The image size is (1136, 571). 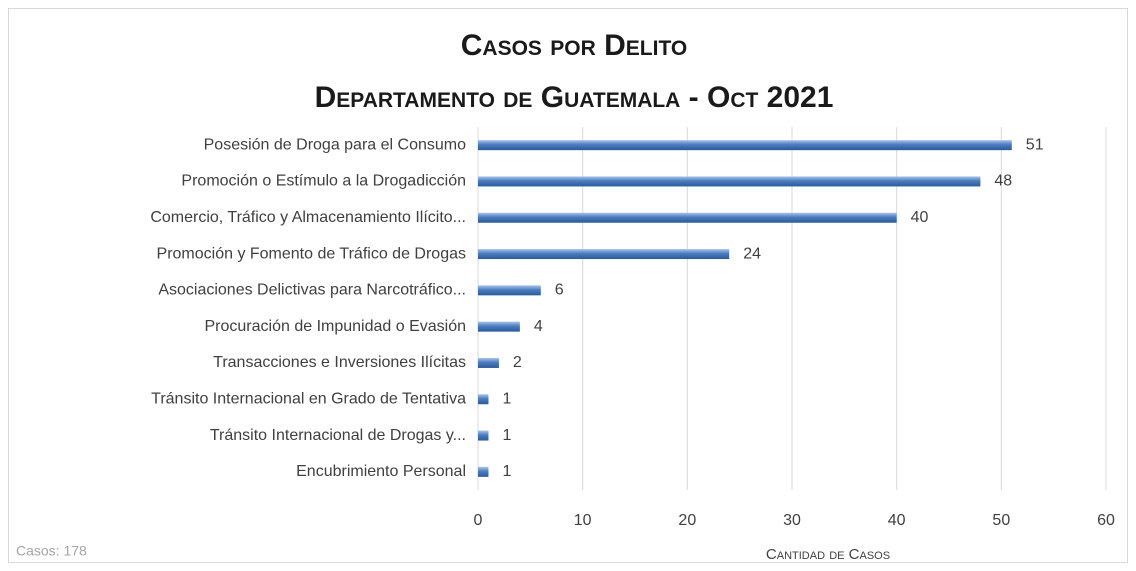 What do you see at coordinates (1003, 181) in the screenshot?
I see `data-label: 48` at bounding box center [1003, 181].